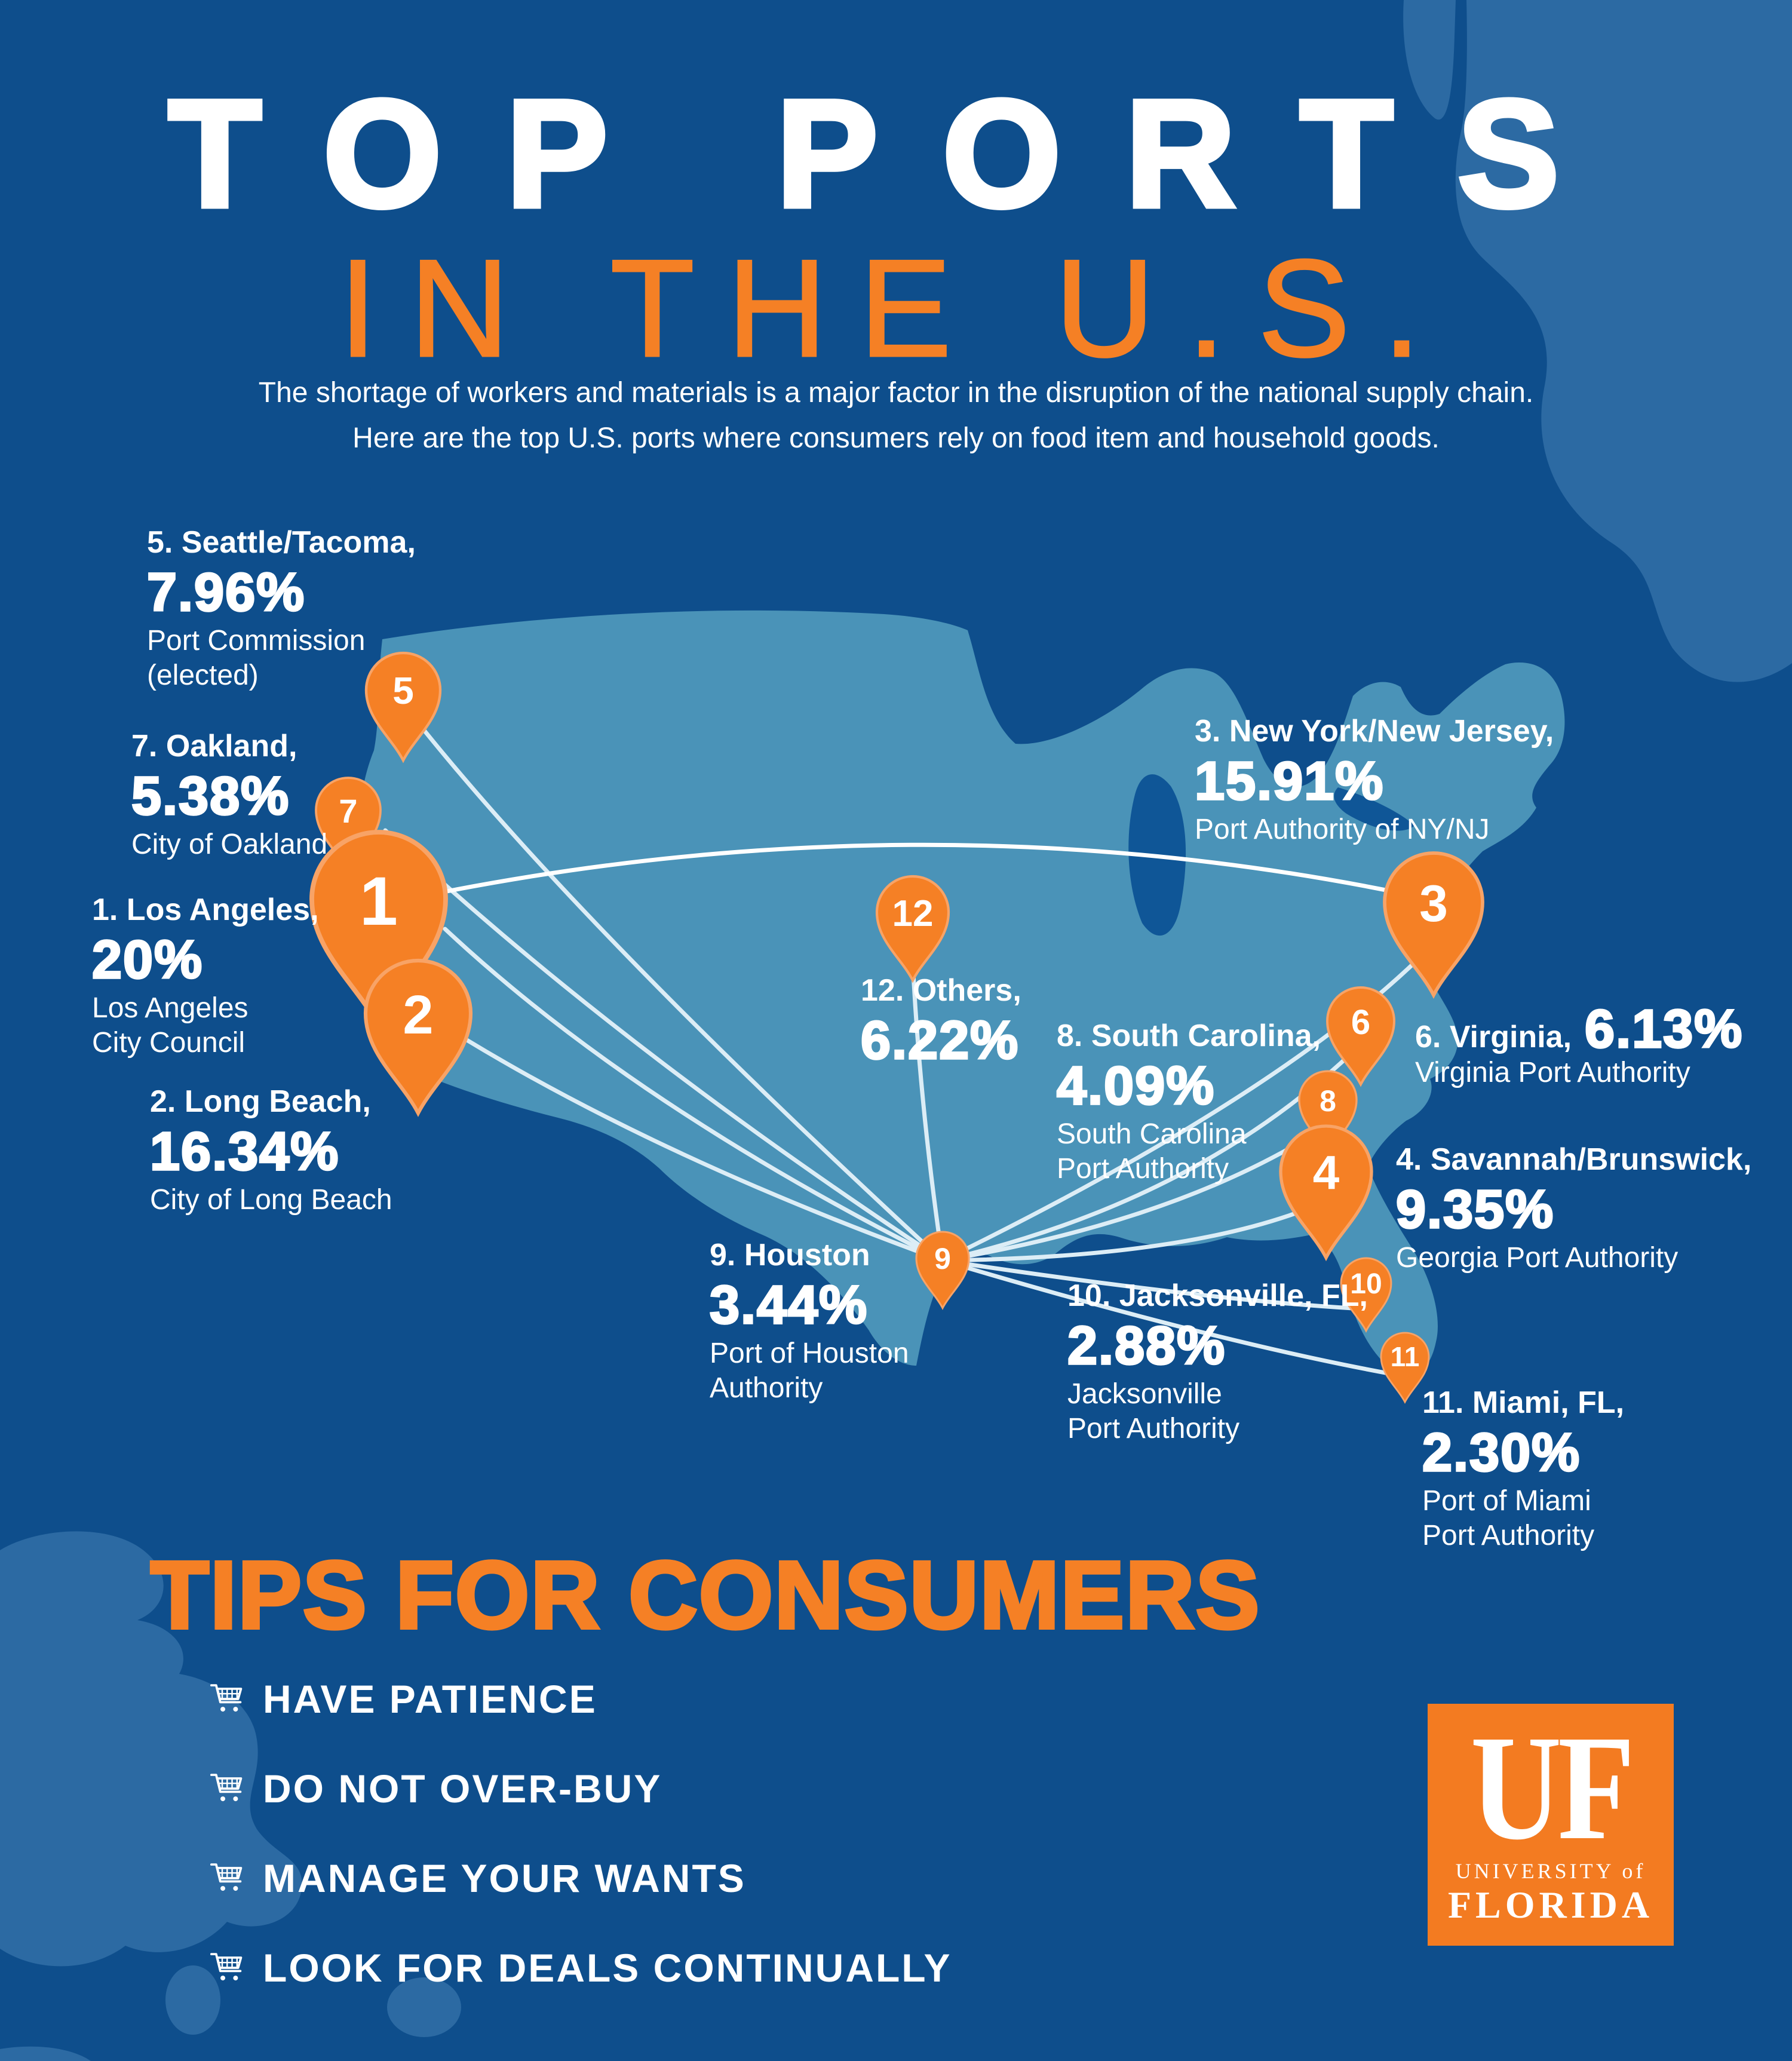 The width and height of the screenshot is (1792, 2061). Describe the element at coordinates (1328, 1101) in the screenshot. I see `pin-number: 8` at that location.